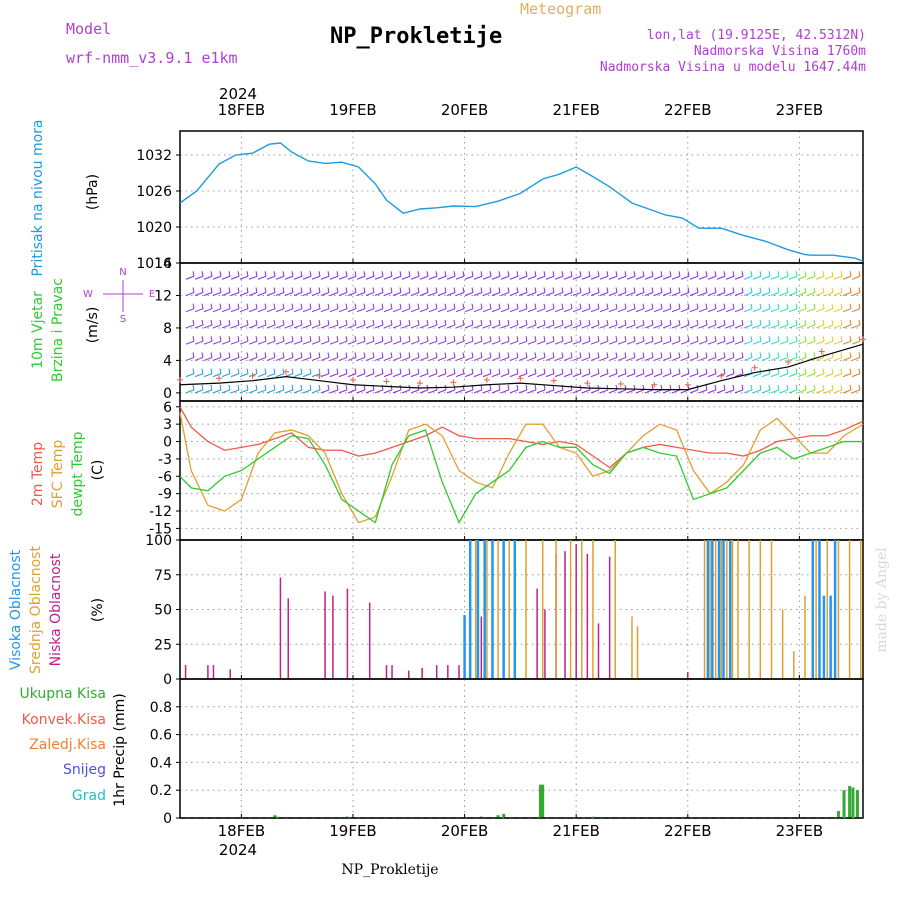  Describe the element at coordinates (88, 294) in the screenshot. I see `compass-w: W` at that location.